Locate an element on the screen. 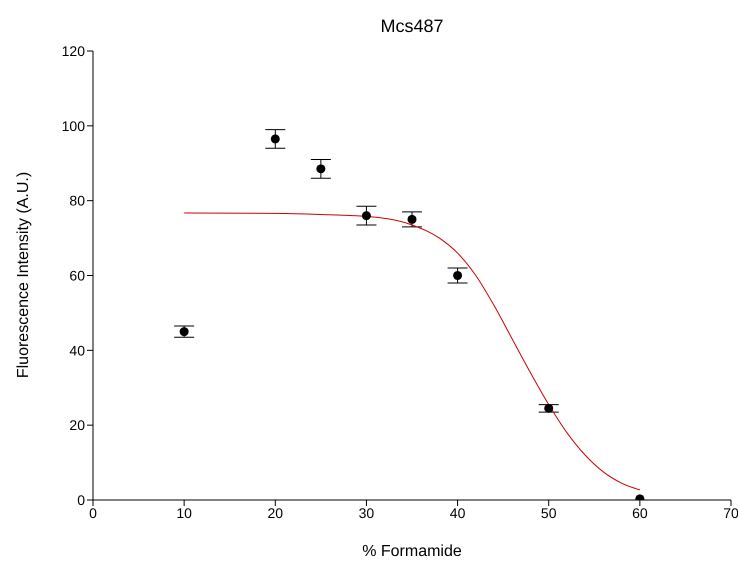  y-tick-label: 40 is located at coordinates (77, 350).